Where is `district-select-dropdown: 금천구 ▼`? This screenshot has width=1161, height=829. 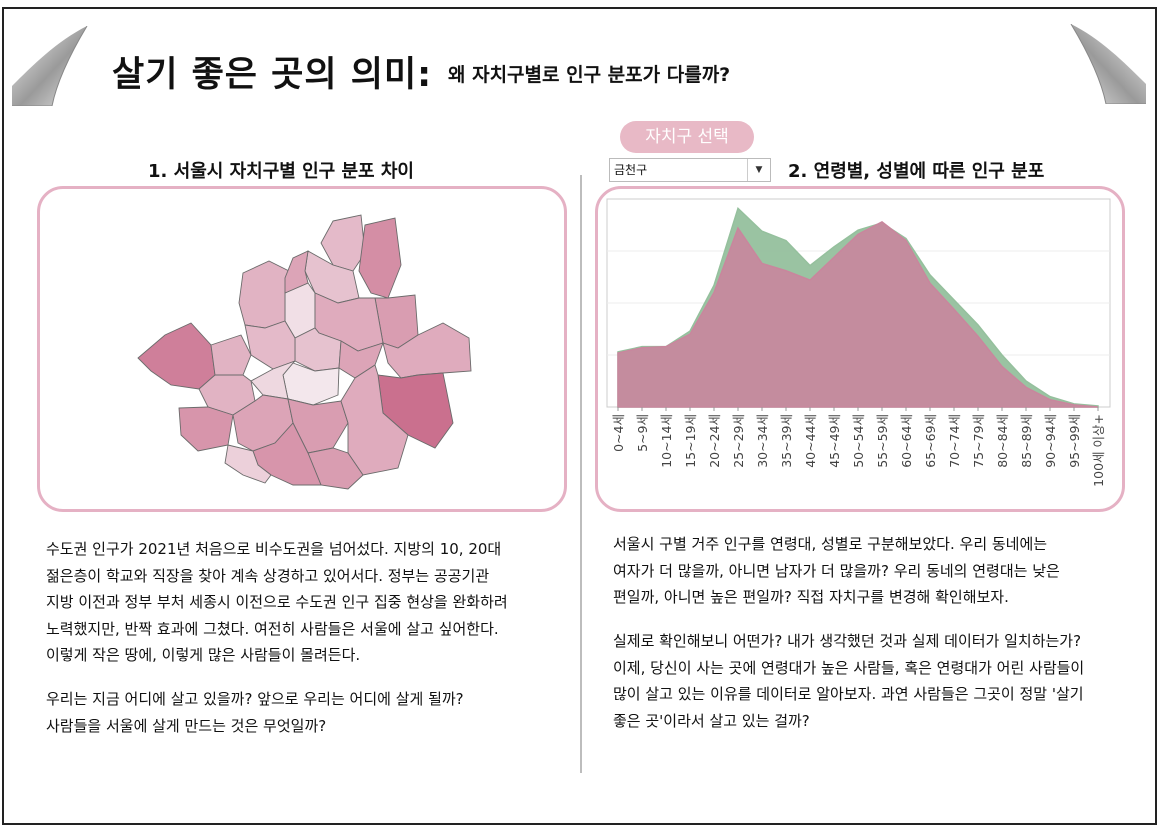
district-select-dropdown: 금천구 ▼ is located at coordinates (690, 170).